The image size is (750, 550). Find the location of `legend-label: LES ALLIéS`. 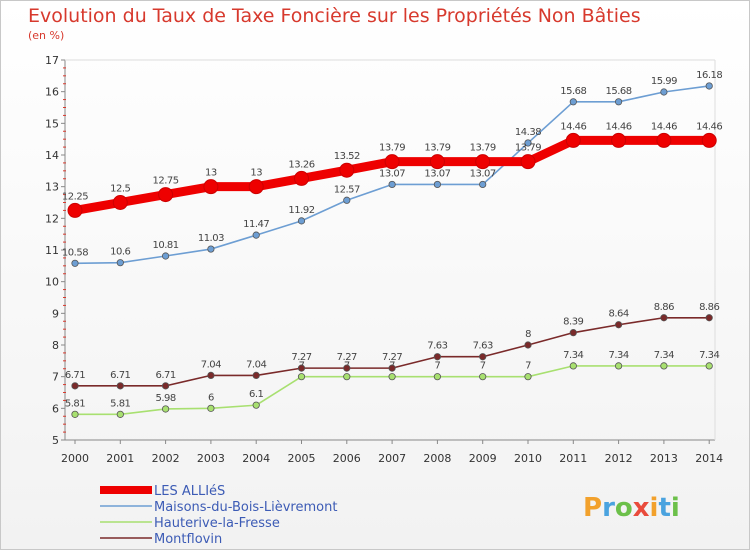

legend-label: LES ALLIéS is located at coordinates (189, 491).